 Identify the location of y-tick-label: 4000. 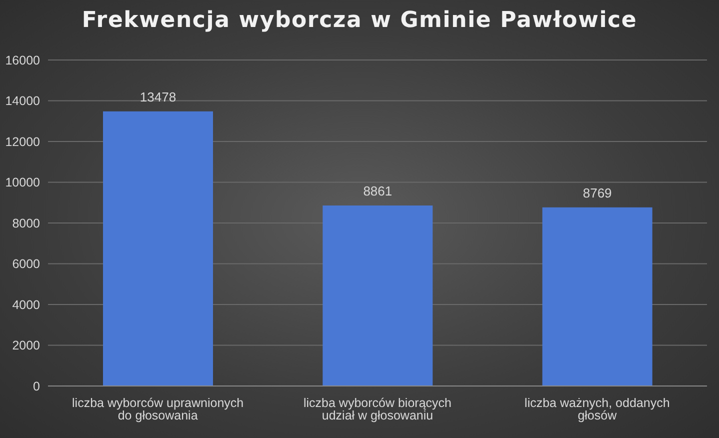
(26, 305).